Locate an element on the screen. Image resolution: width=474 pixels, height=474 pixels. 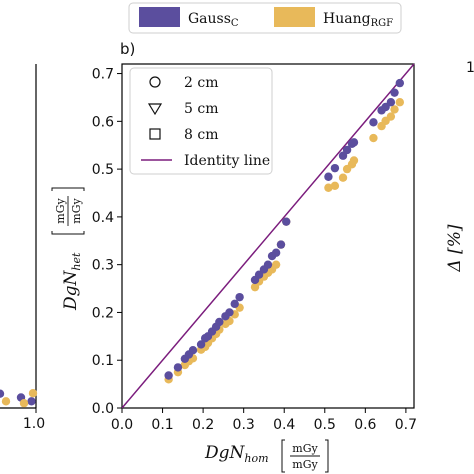
x-tick-label: 0.6 is located at coordinates (365, 425).